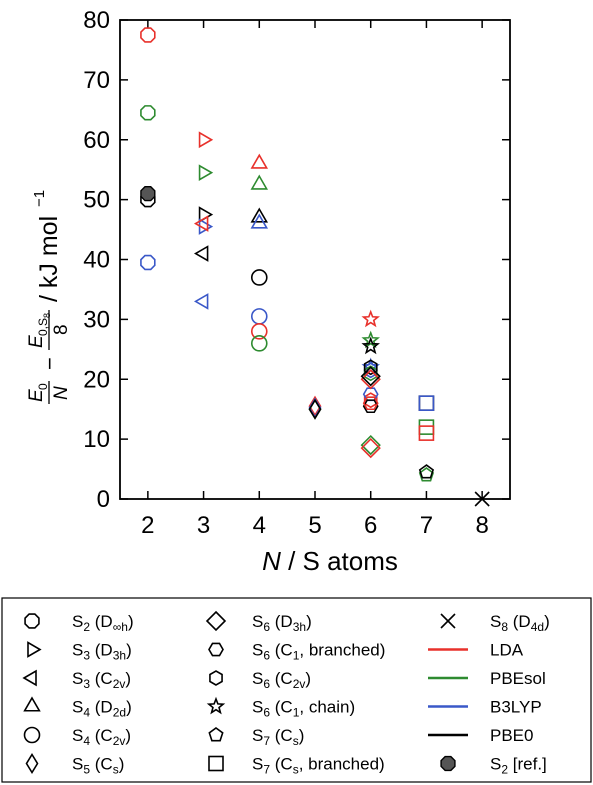 Image resolution: width=593 pixels, height=785 pixels. Describe the element at coordinates (314, 525) in the screenshot. I see `x-tick-label: 5` at that location.